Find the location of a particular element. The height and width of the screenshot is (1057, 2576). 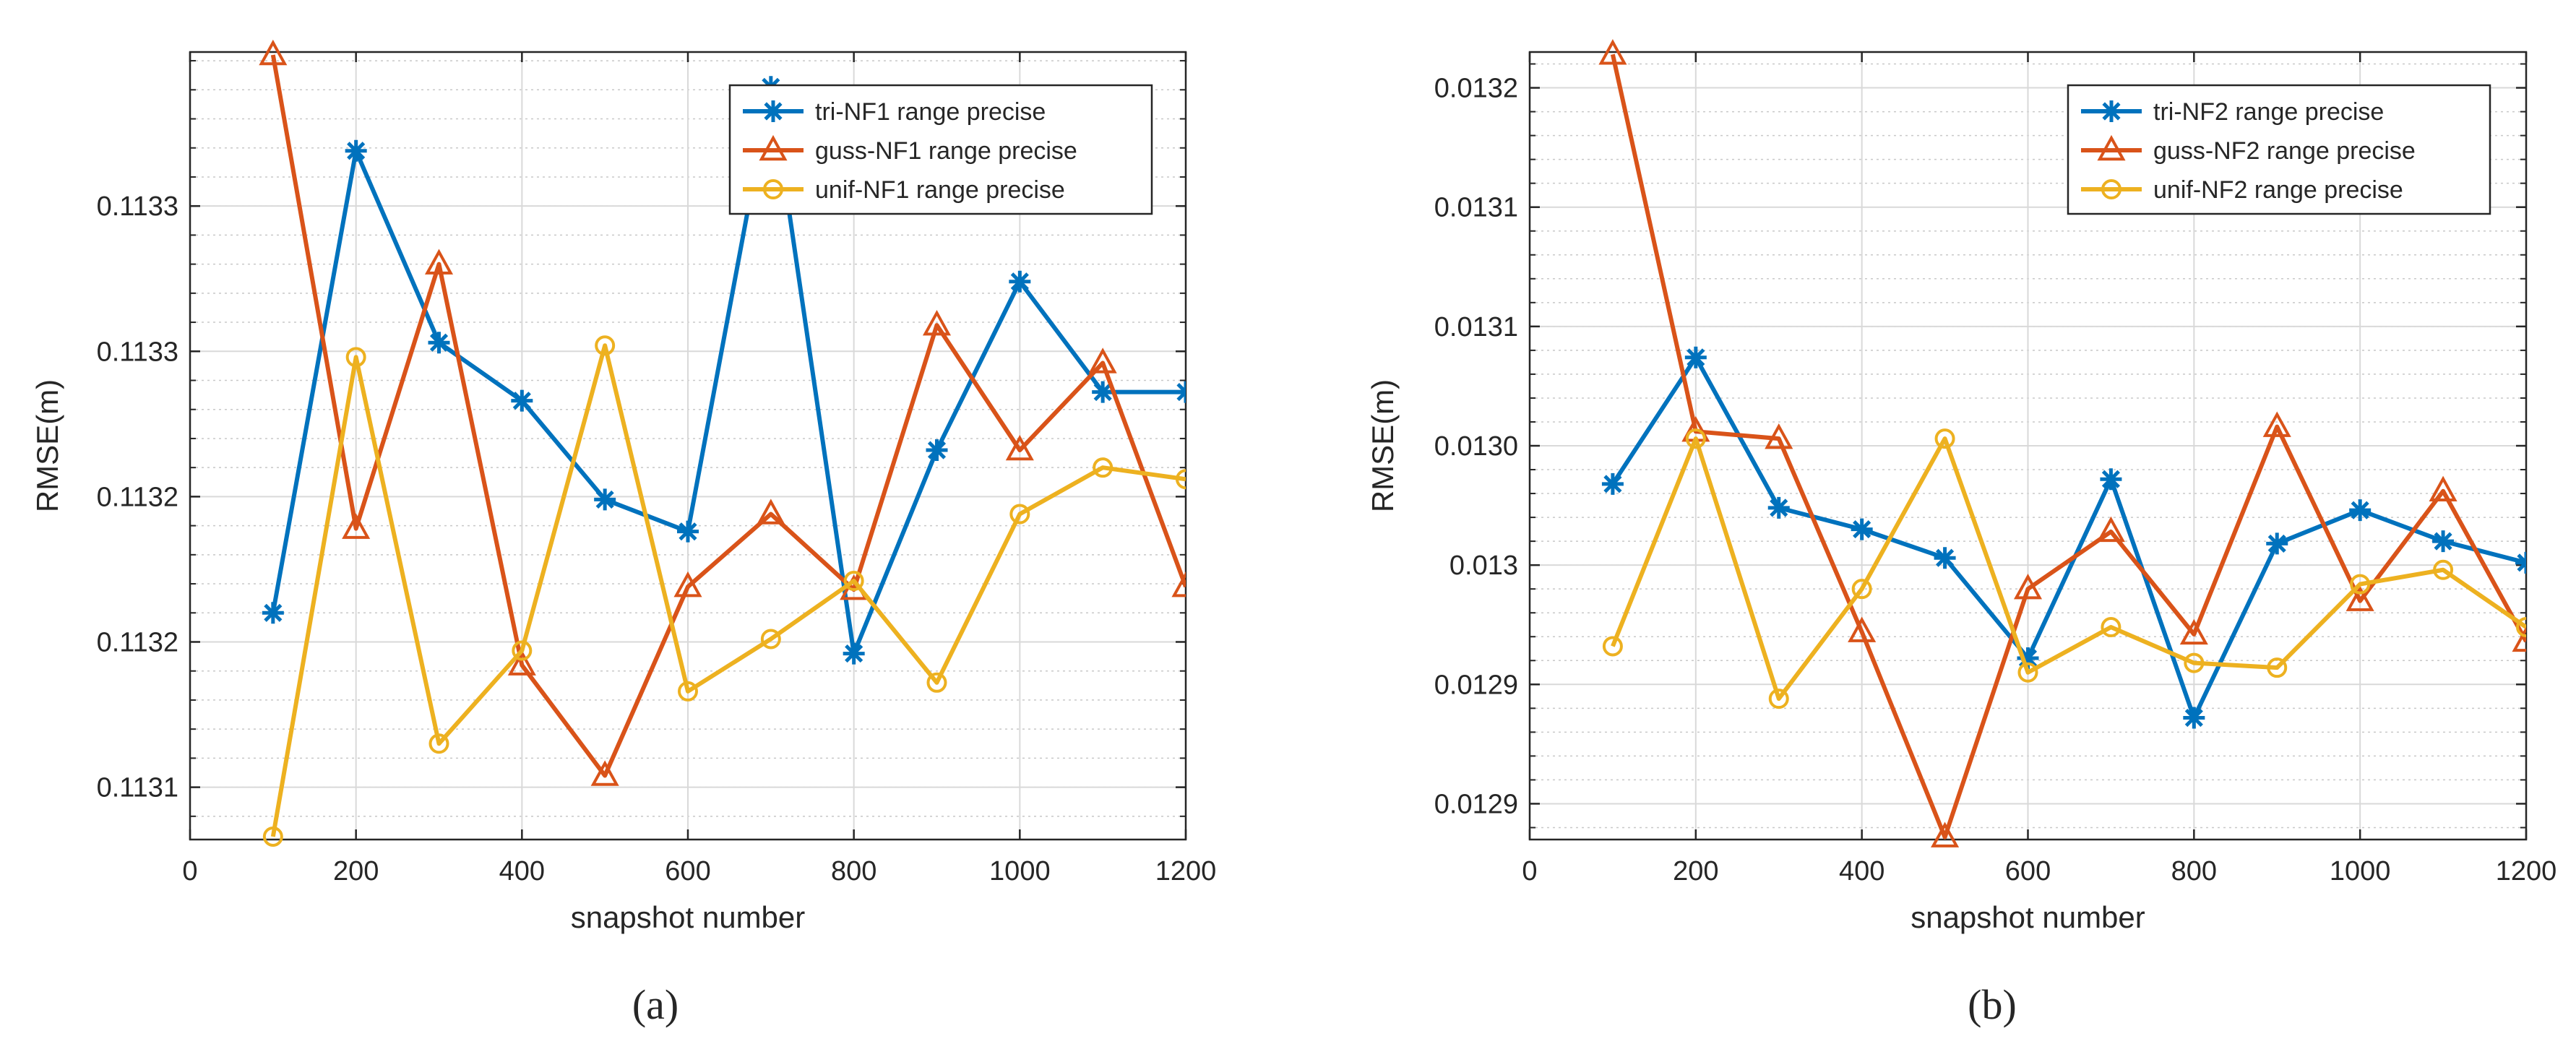

y-tick-label: 0.0131 is located at coordinates (1476, 208).